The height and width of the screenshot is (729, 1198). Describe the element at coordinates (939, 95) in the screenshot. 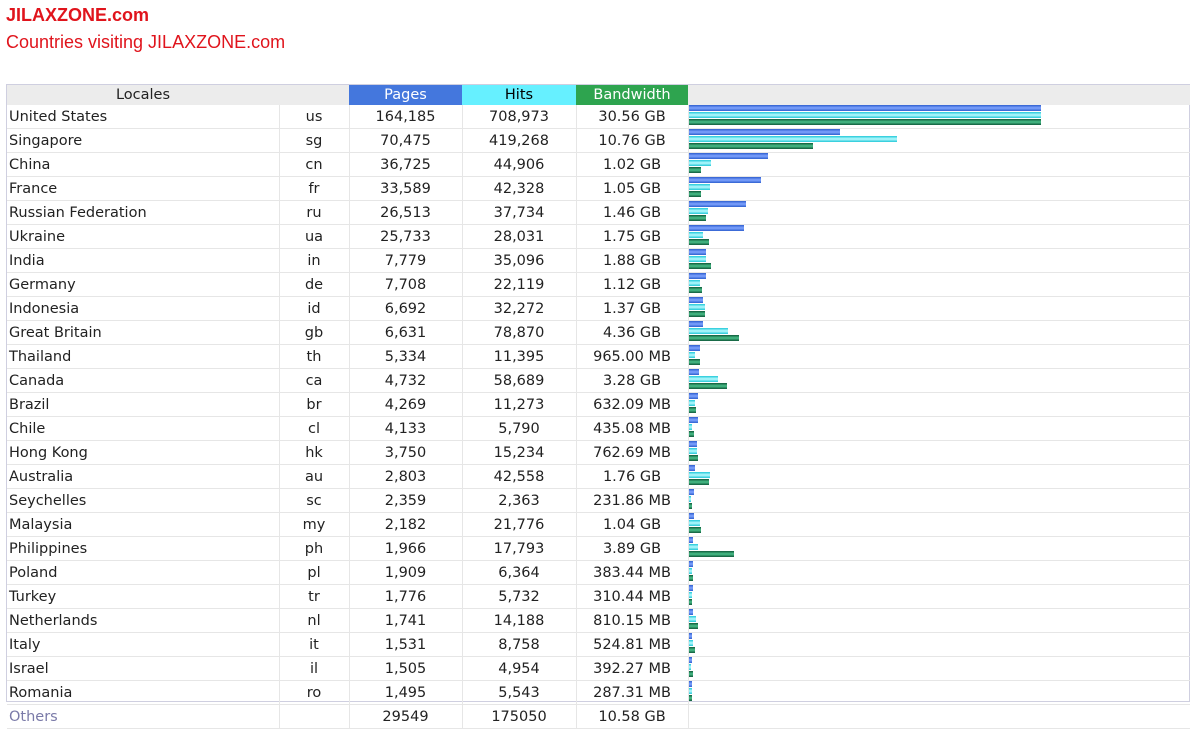

I see `header-graph-cell` at that location.